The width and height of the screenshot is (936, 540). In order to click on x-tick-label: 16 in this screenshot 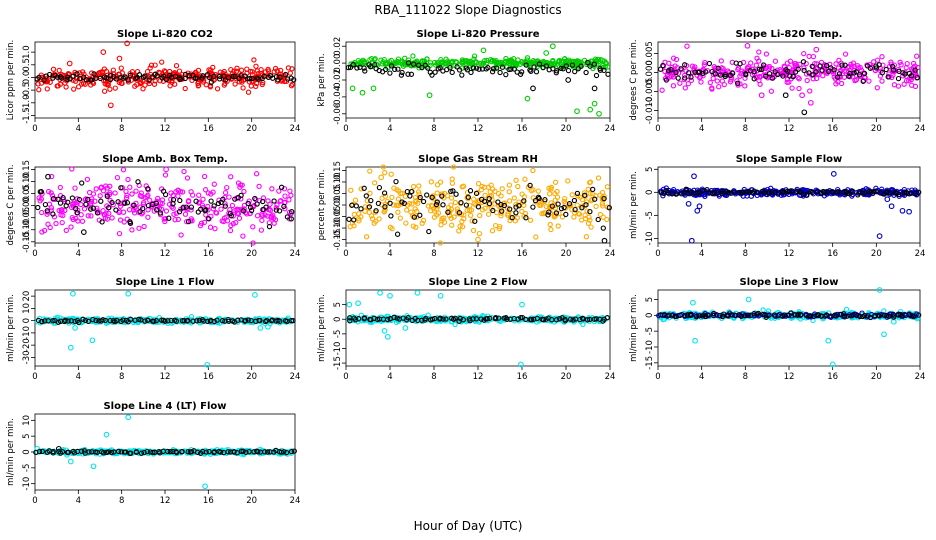, I will do `click(522, 377)`.